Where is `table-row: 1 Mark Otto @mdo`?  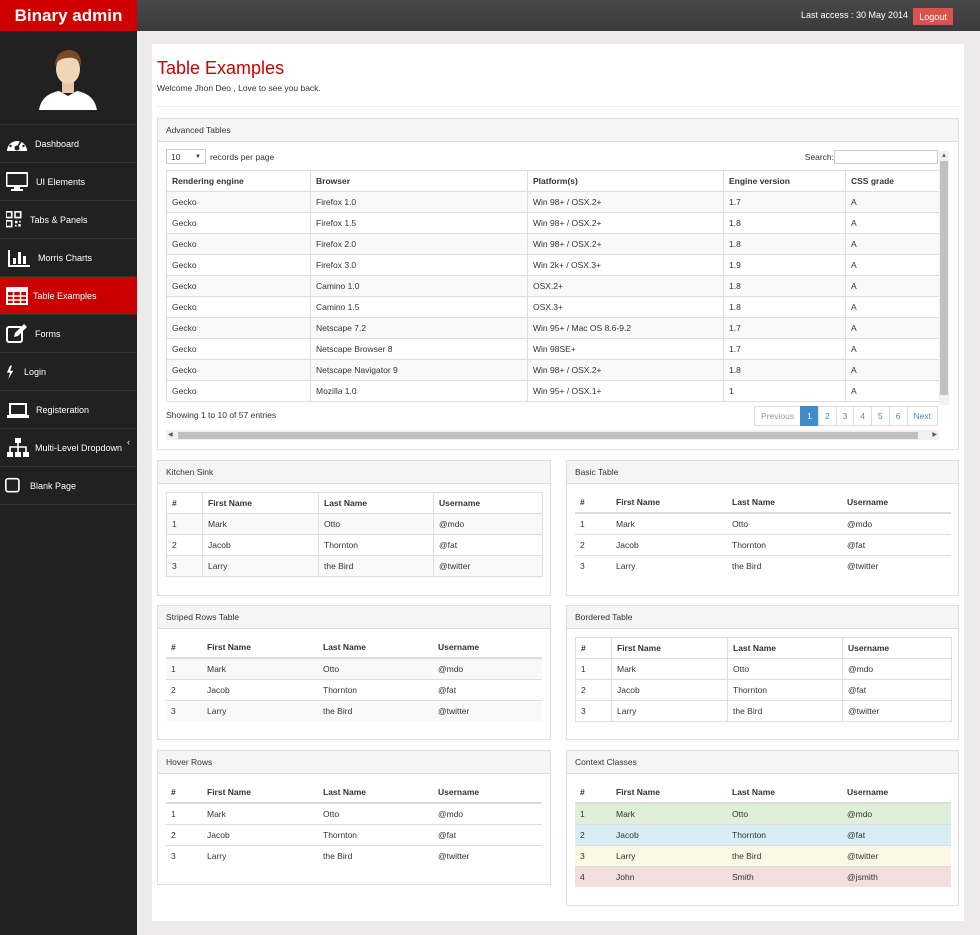 table-row: 1 Mark Otto @mdo is located at coordinates (354, 668).